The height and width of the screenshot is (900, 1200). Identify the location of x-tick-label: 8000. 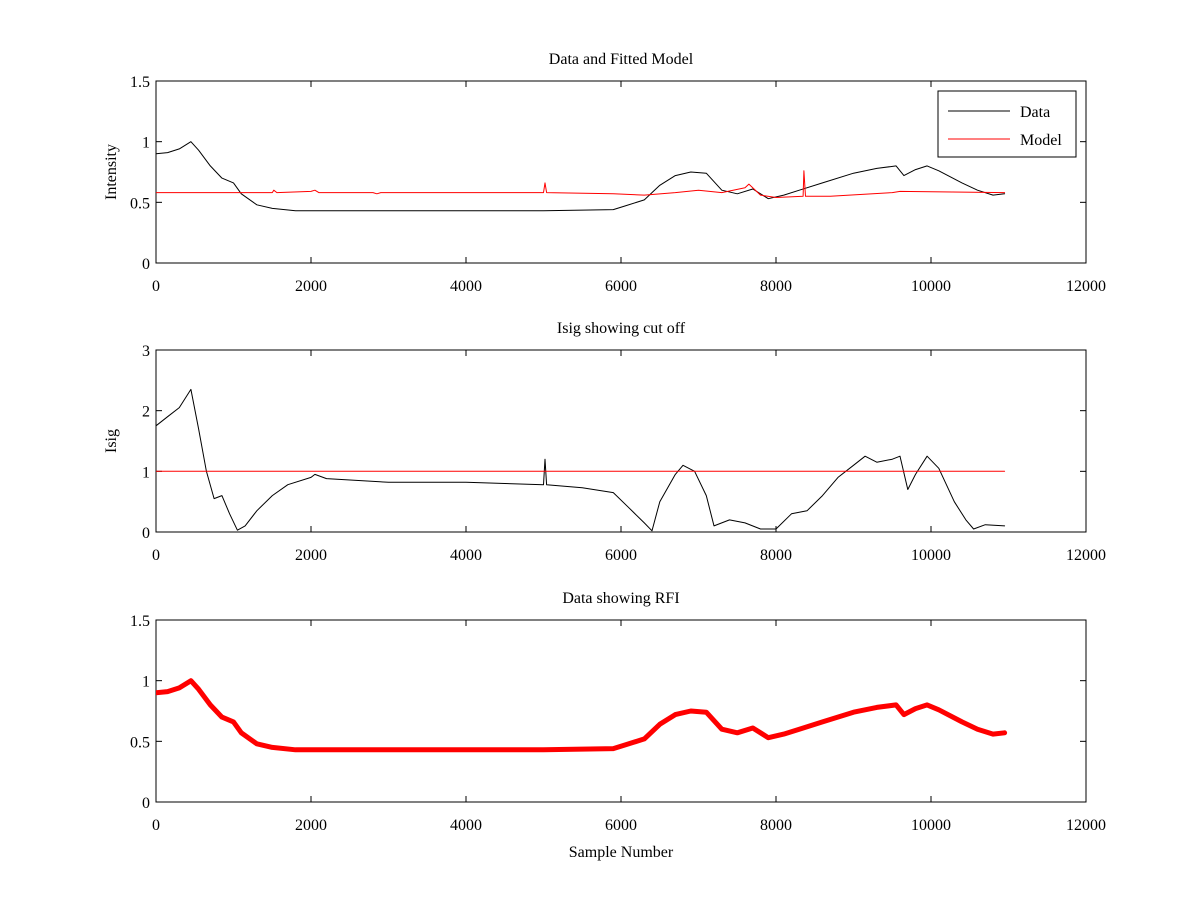
(776, 286).